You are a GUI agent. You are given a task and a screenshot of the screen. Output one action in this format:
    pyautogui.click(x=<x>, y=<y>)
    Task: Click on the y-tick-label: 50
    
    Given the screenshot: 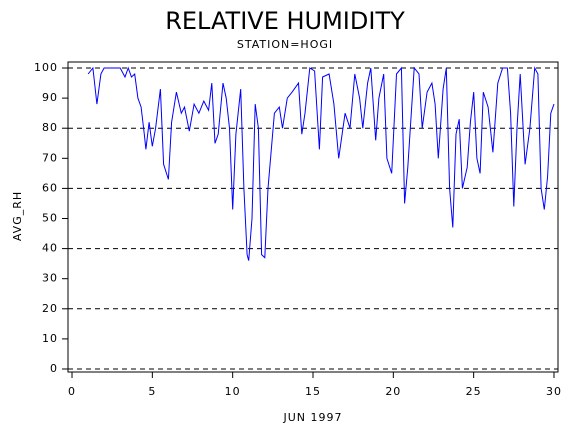 What is the action you would take?
    pyautogui.click(x=50, y=218)
    